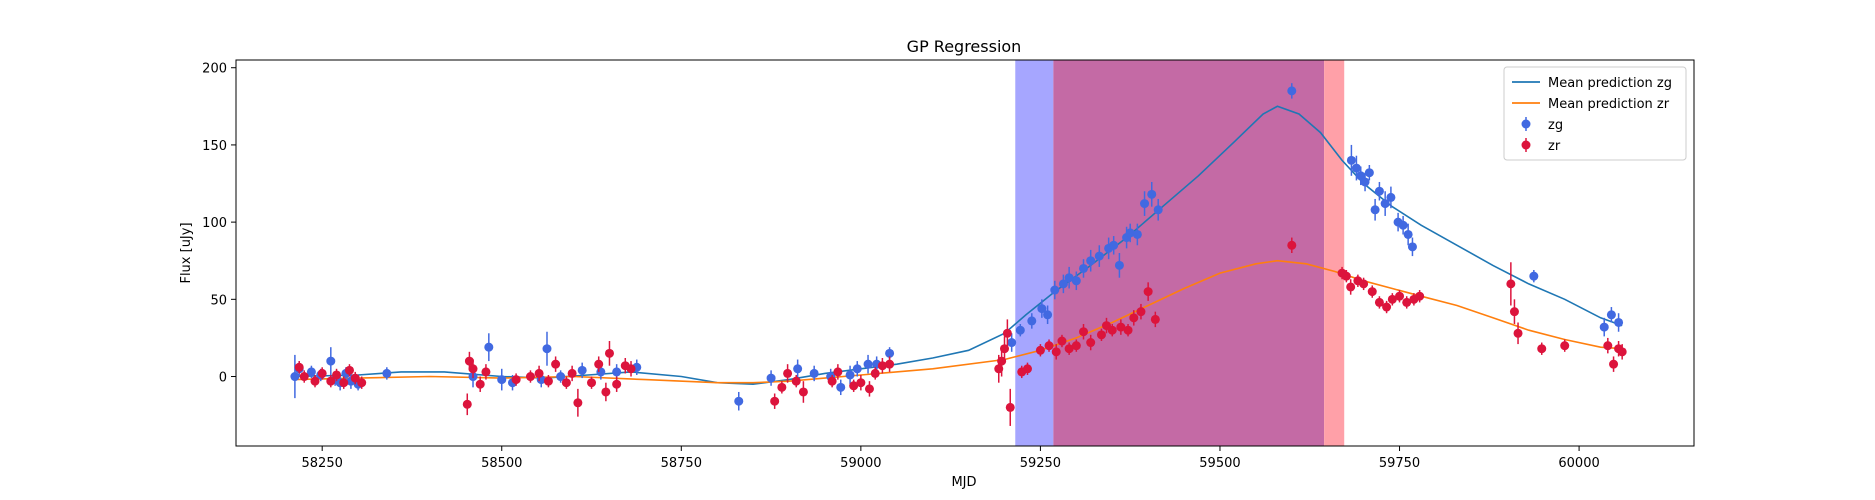 The image size is (1875, 500). I want to click on x-tick-label: 58250, so click(322, 463).